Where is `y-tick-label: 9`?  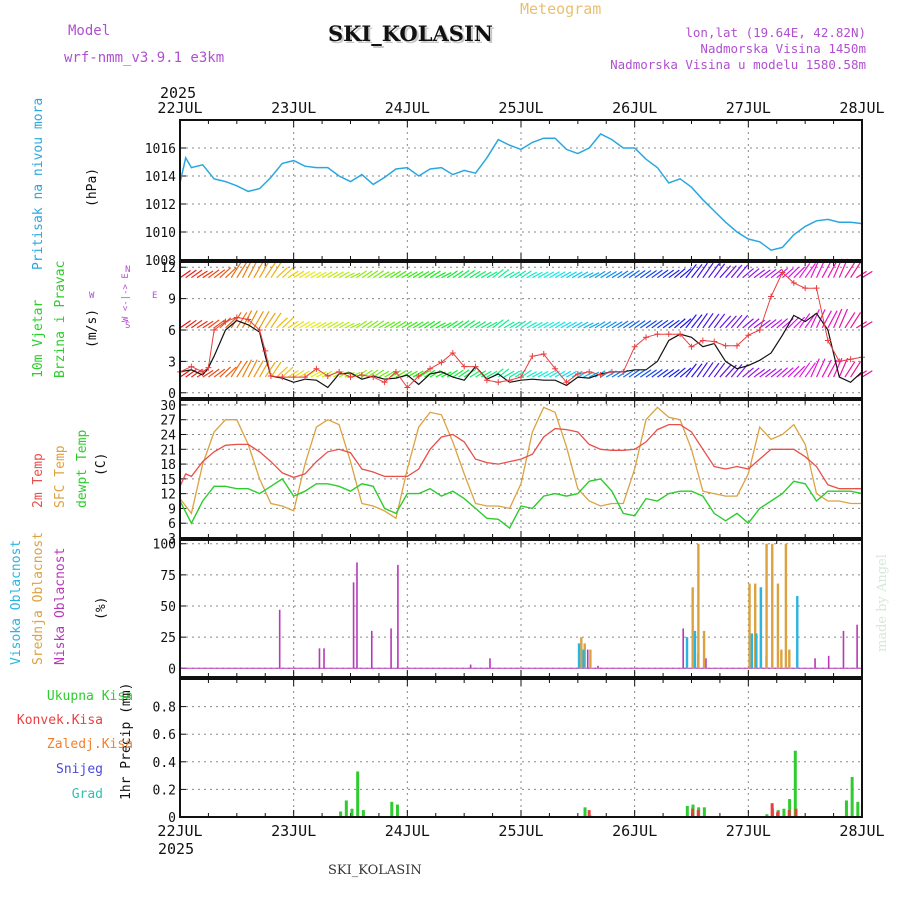 y-tick-label: 9 is located at coordinates (172, 509).